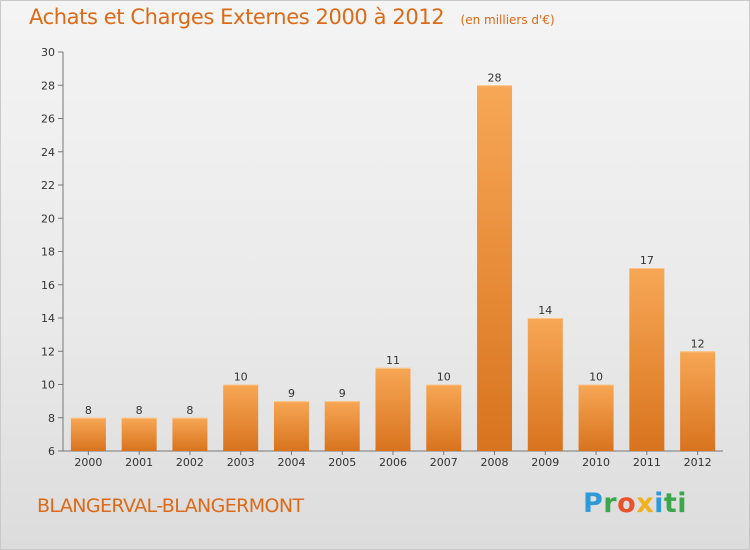  I want to click on bar-2012, so click(698, 401).